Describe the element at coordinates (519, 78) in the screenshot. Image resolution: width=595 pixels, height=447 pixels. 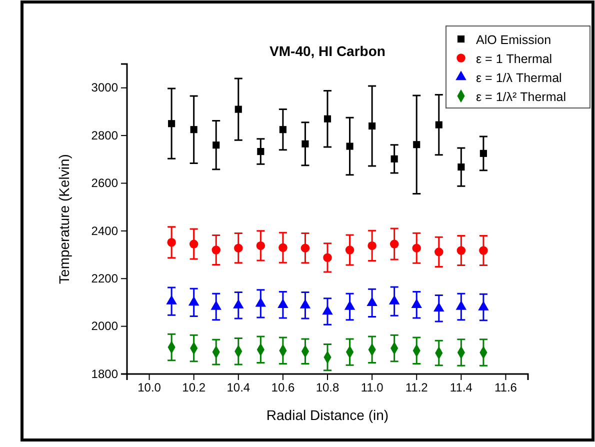
I see `legend-label: ε = 1/λ Thermal` at that location.